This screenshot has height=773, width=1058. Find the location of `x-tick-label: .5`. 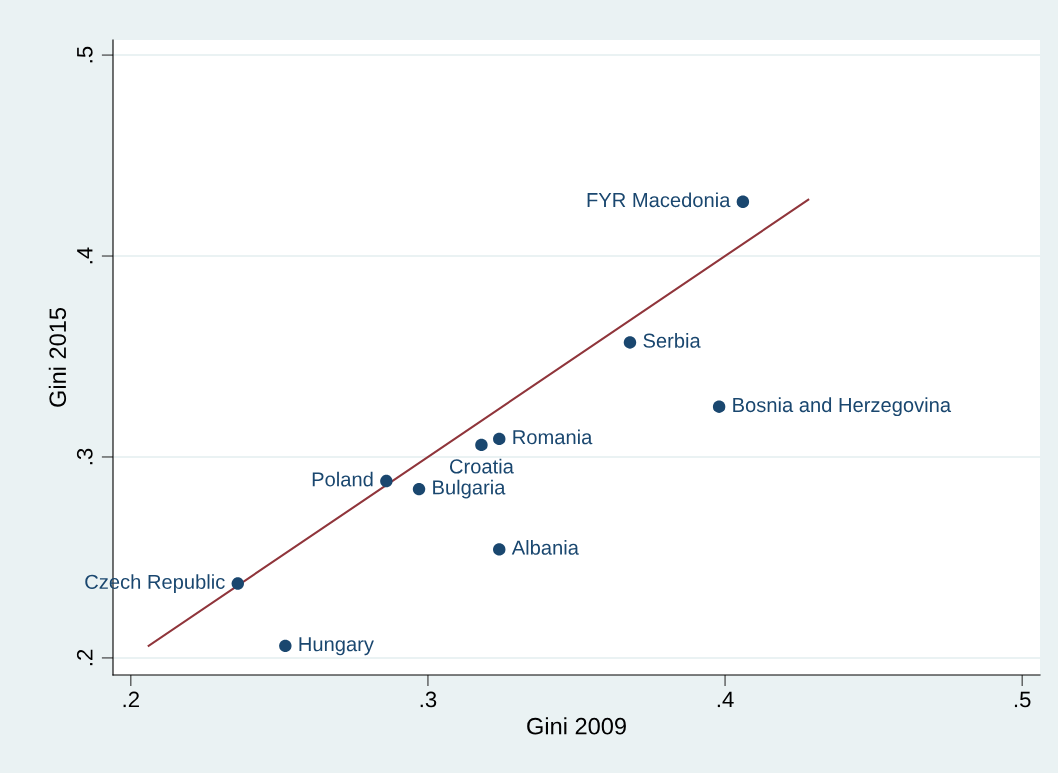

x-tick-label: .5 is located at coordinates (1022, 699).